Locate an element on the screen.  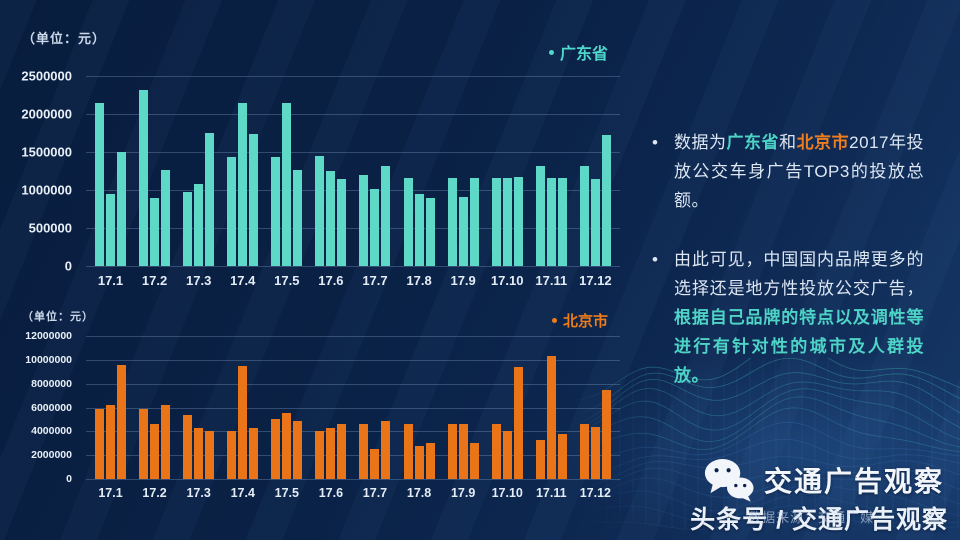
chart-header: （单位：元） 广东省 is located at coordinates (324, 48).